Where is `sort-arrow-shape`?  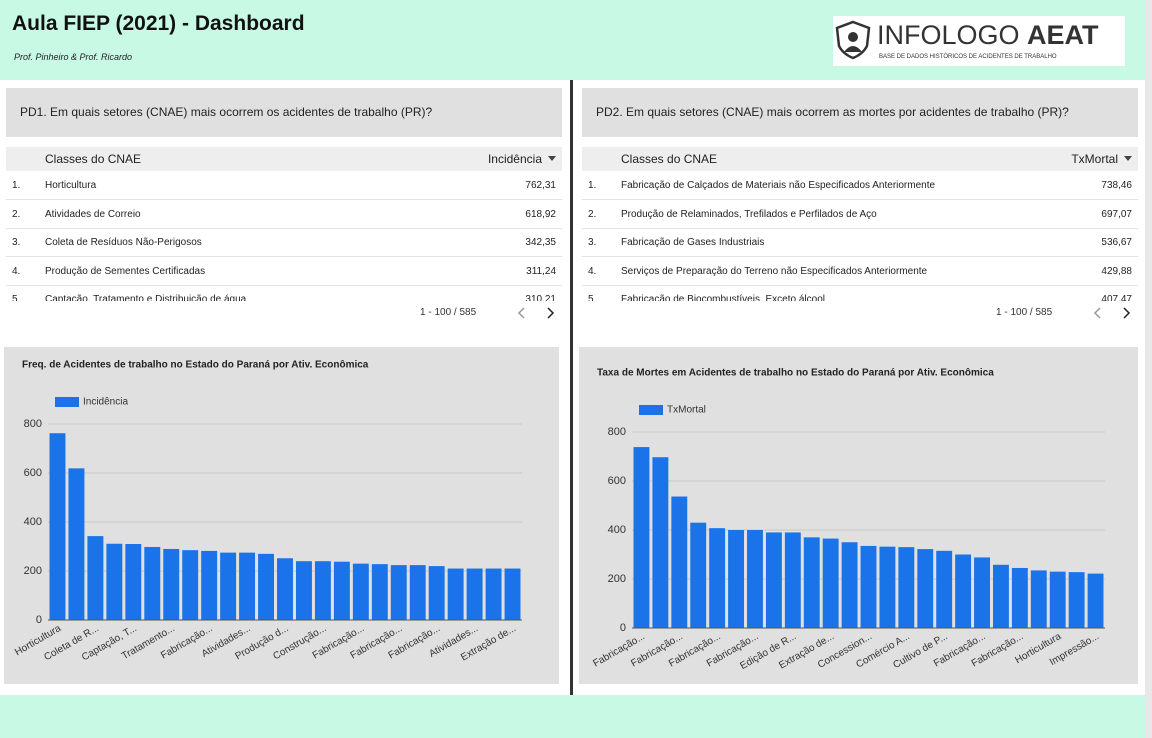
sort-arrow-shape is located at coordinates (1128, 158).